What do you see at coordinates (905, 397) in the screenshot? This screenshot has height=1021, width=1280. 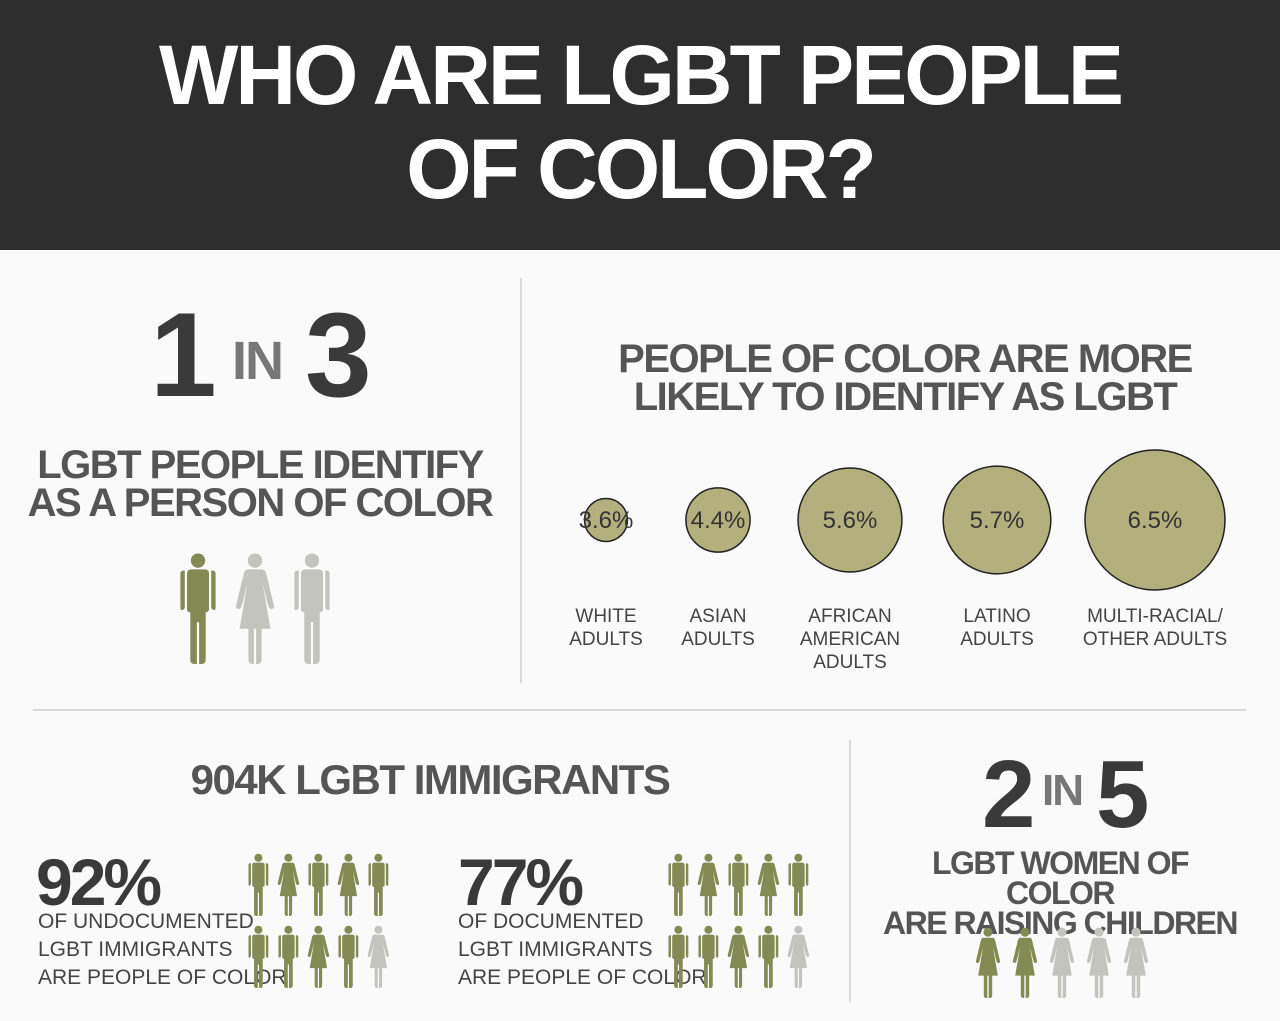 I see `circles-title-line-2: LIKELY TO IDENTIFY AS LGBT` at bounding box center [905, 397].